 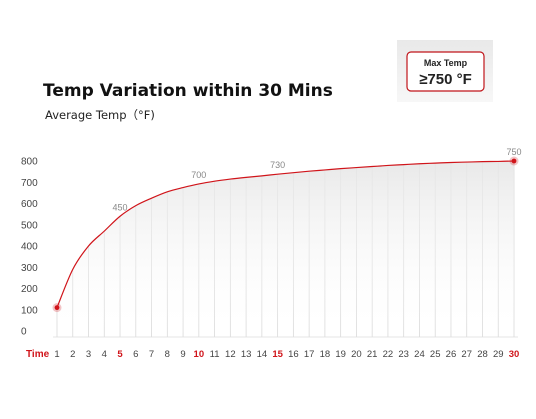 I want to click on x-tick-label: 29, so click(x=498, y=354).